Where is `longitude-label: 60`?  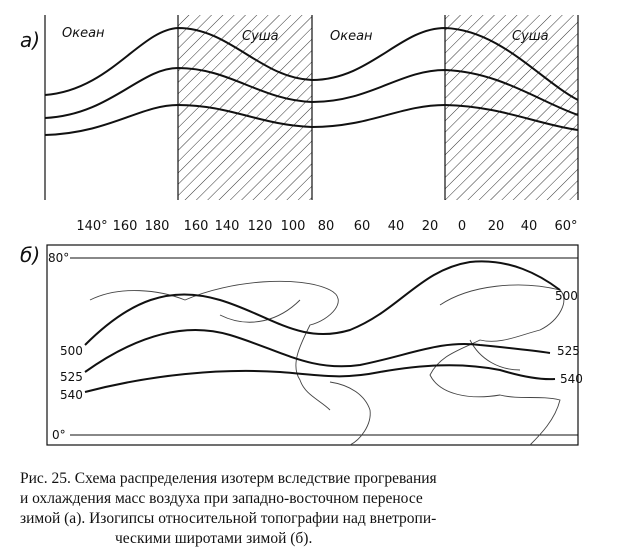
longitude-label: 60 is located at coordinates (362, 226).